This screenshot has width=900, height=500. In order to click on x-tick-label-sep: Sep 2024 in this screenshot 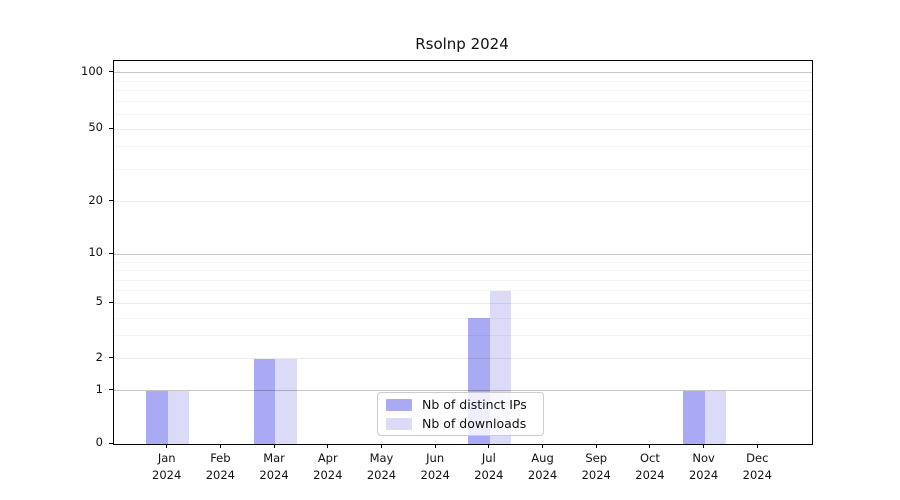, I will do `click(596, 466)`.